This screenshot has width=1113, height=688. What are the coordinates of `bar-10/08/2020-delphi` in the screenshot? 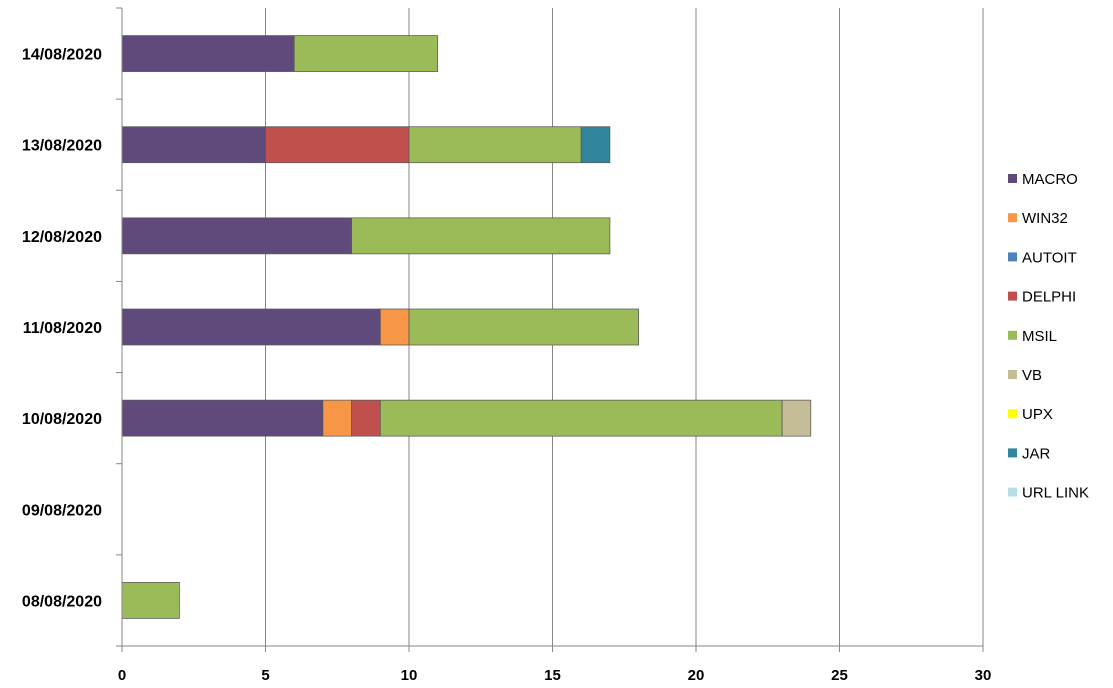 It's located at (366, 418).